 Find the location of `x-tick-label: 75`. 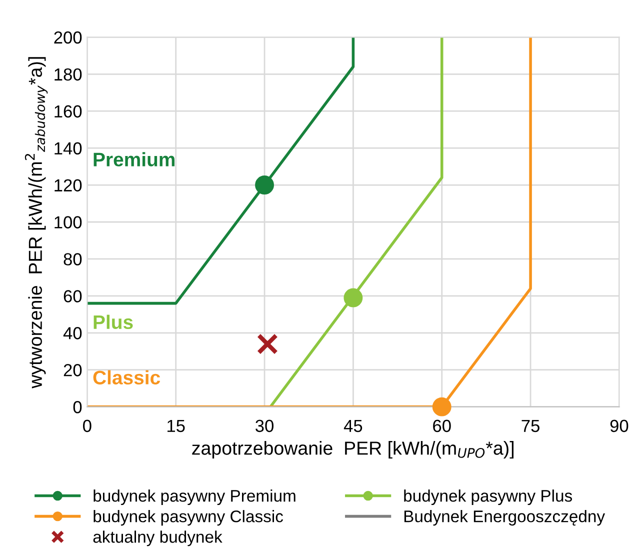

x-tick-label: 75 is located at coordinates (531, 426).